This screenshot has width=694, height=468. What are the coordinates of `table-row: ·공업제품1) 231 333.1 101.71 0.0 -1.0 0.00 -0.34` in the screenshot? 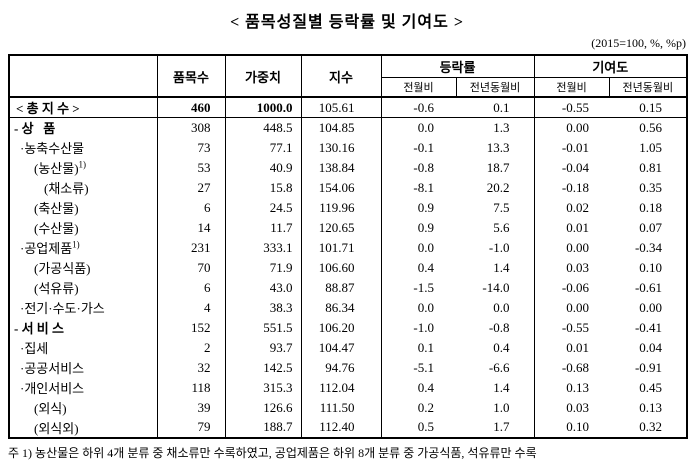 It's located at (348, 247).